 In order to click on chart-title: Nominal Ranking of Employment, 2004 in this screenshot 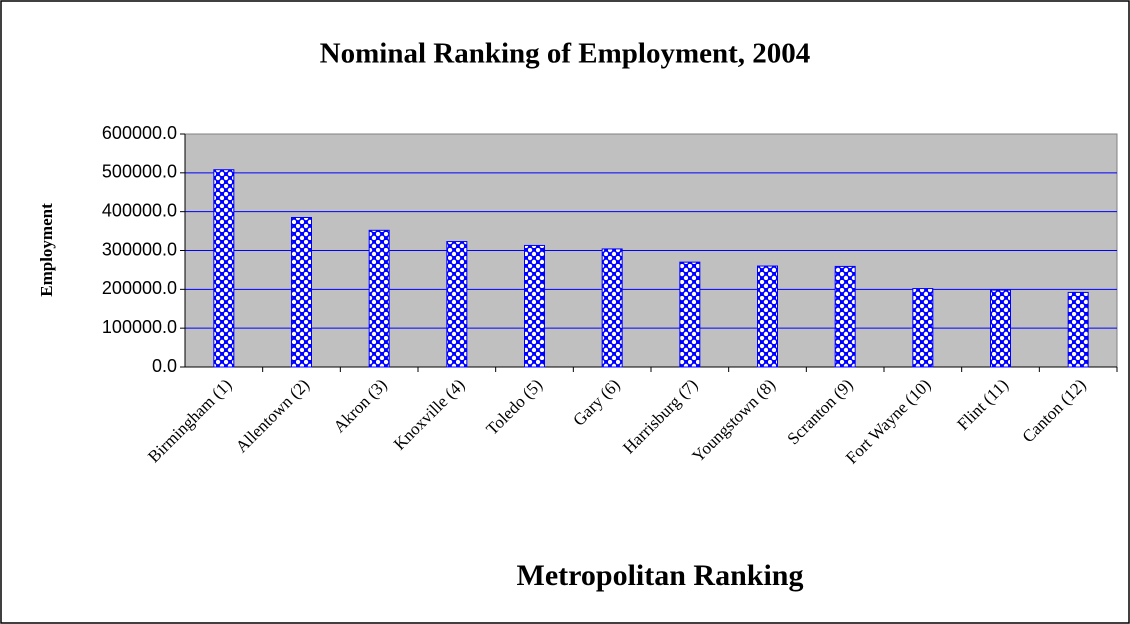, I will do `click(565, 54)`.